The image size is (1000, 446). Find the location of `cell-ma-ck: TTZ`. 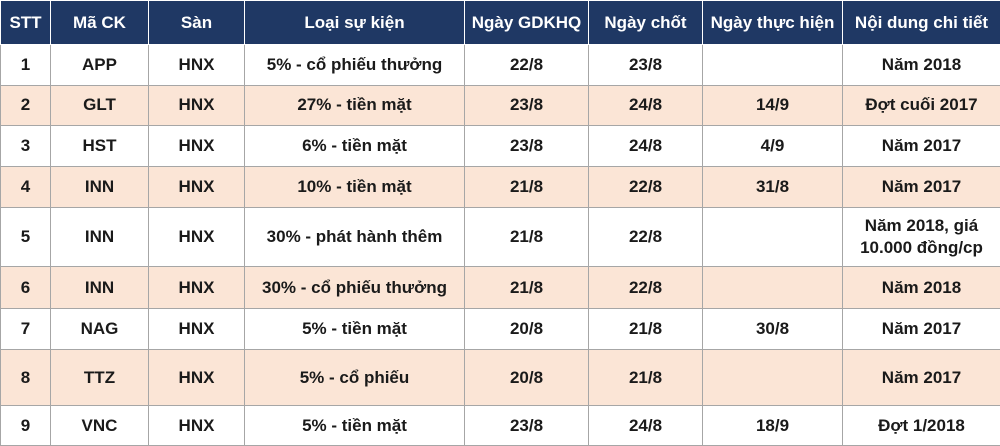

cell-ma-ck: TTZ is located at coordinates (99, 378).